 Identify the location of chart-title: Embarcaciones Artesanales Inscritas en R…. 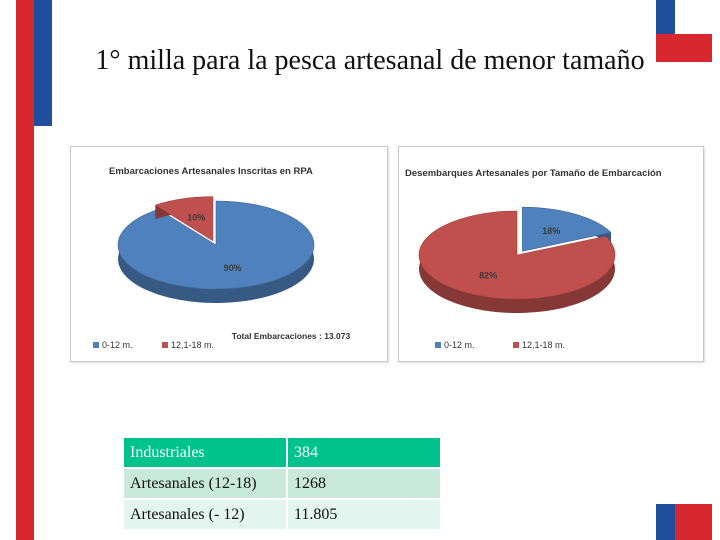
(211, 171).